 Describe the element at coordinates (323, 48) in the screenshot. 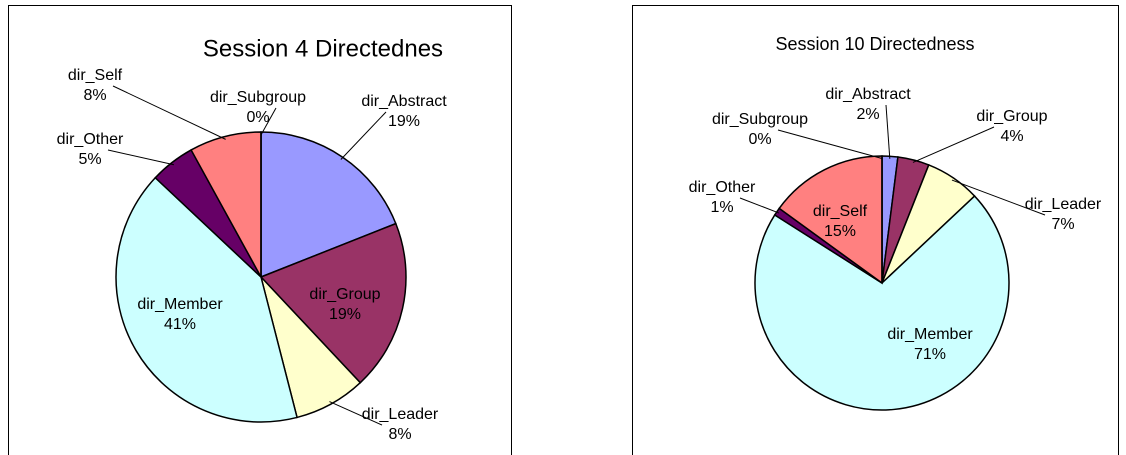

I see `chart-title: Session 4 Directednes` at that location.